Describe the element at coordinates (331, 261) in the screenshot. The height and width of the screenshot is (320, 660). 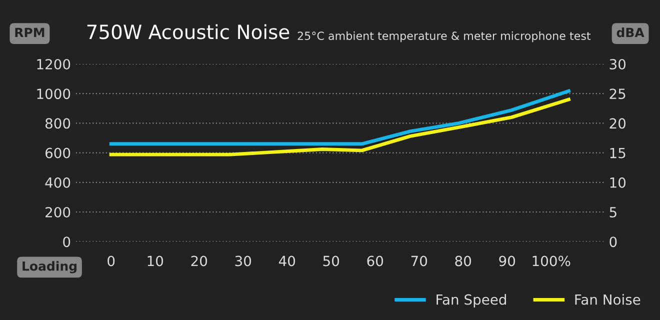
I see `x-tick-label: 50` at that location.